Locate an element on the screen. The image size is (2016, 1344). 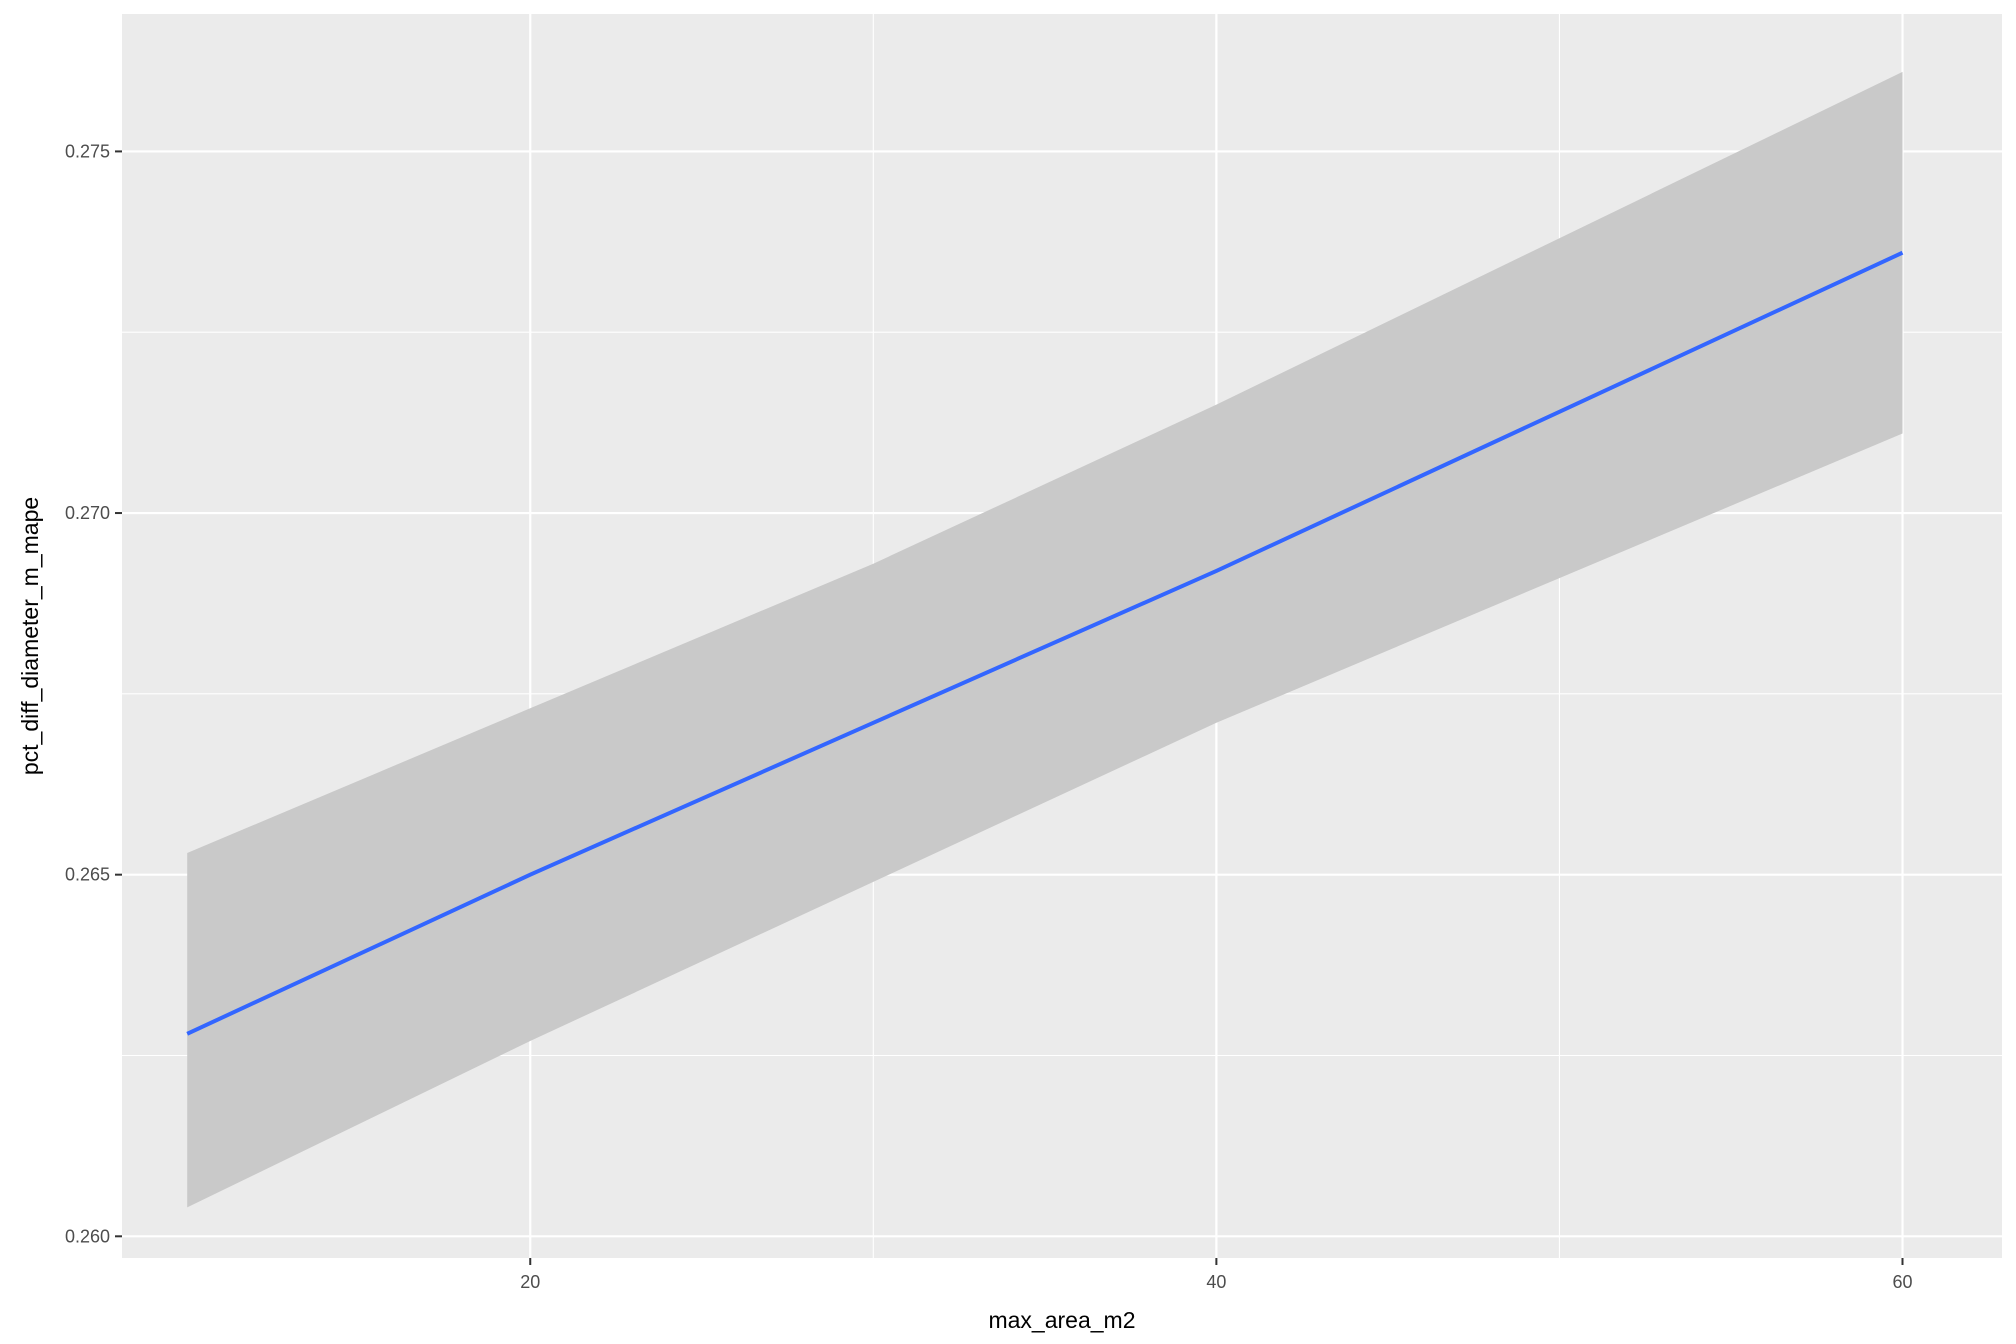
y-axis-ticks: 0.260 0.265 0.270 0.275 is located at coordinates (93, 693).